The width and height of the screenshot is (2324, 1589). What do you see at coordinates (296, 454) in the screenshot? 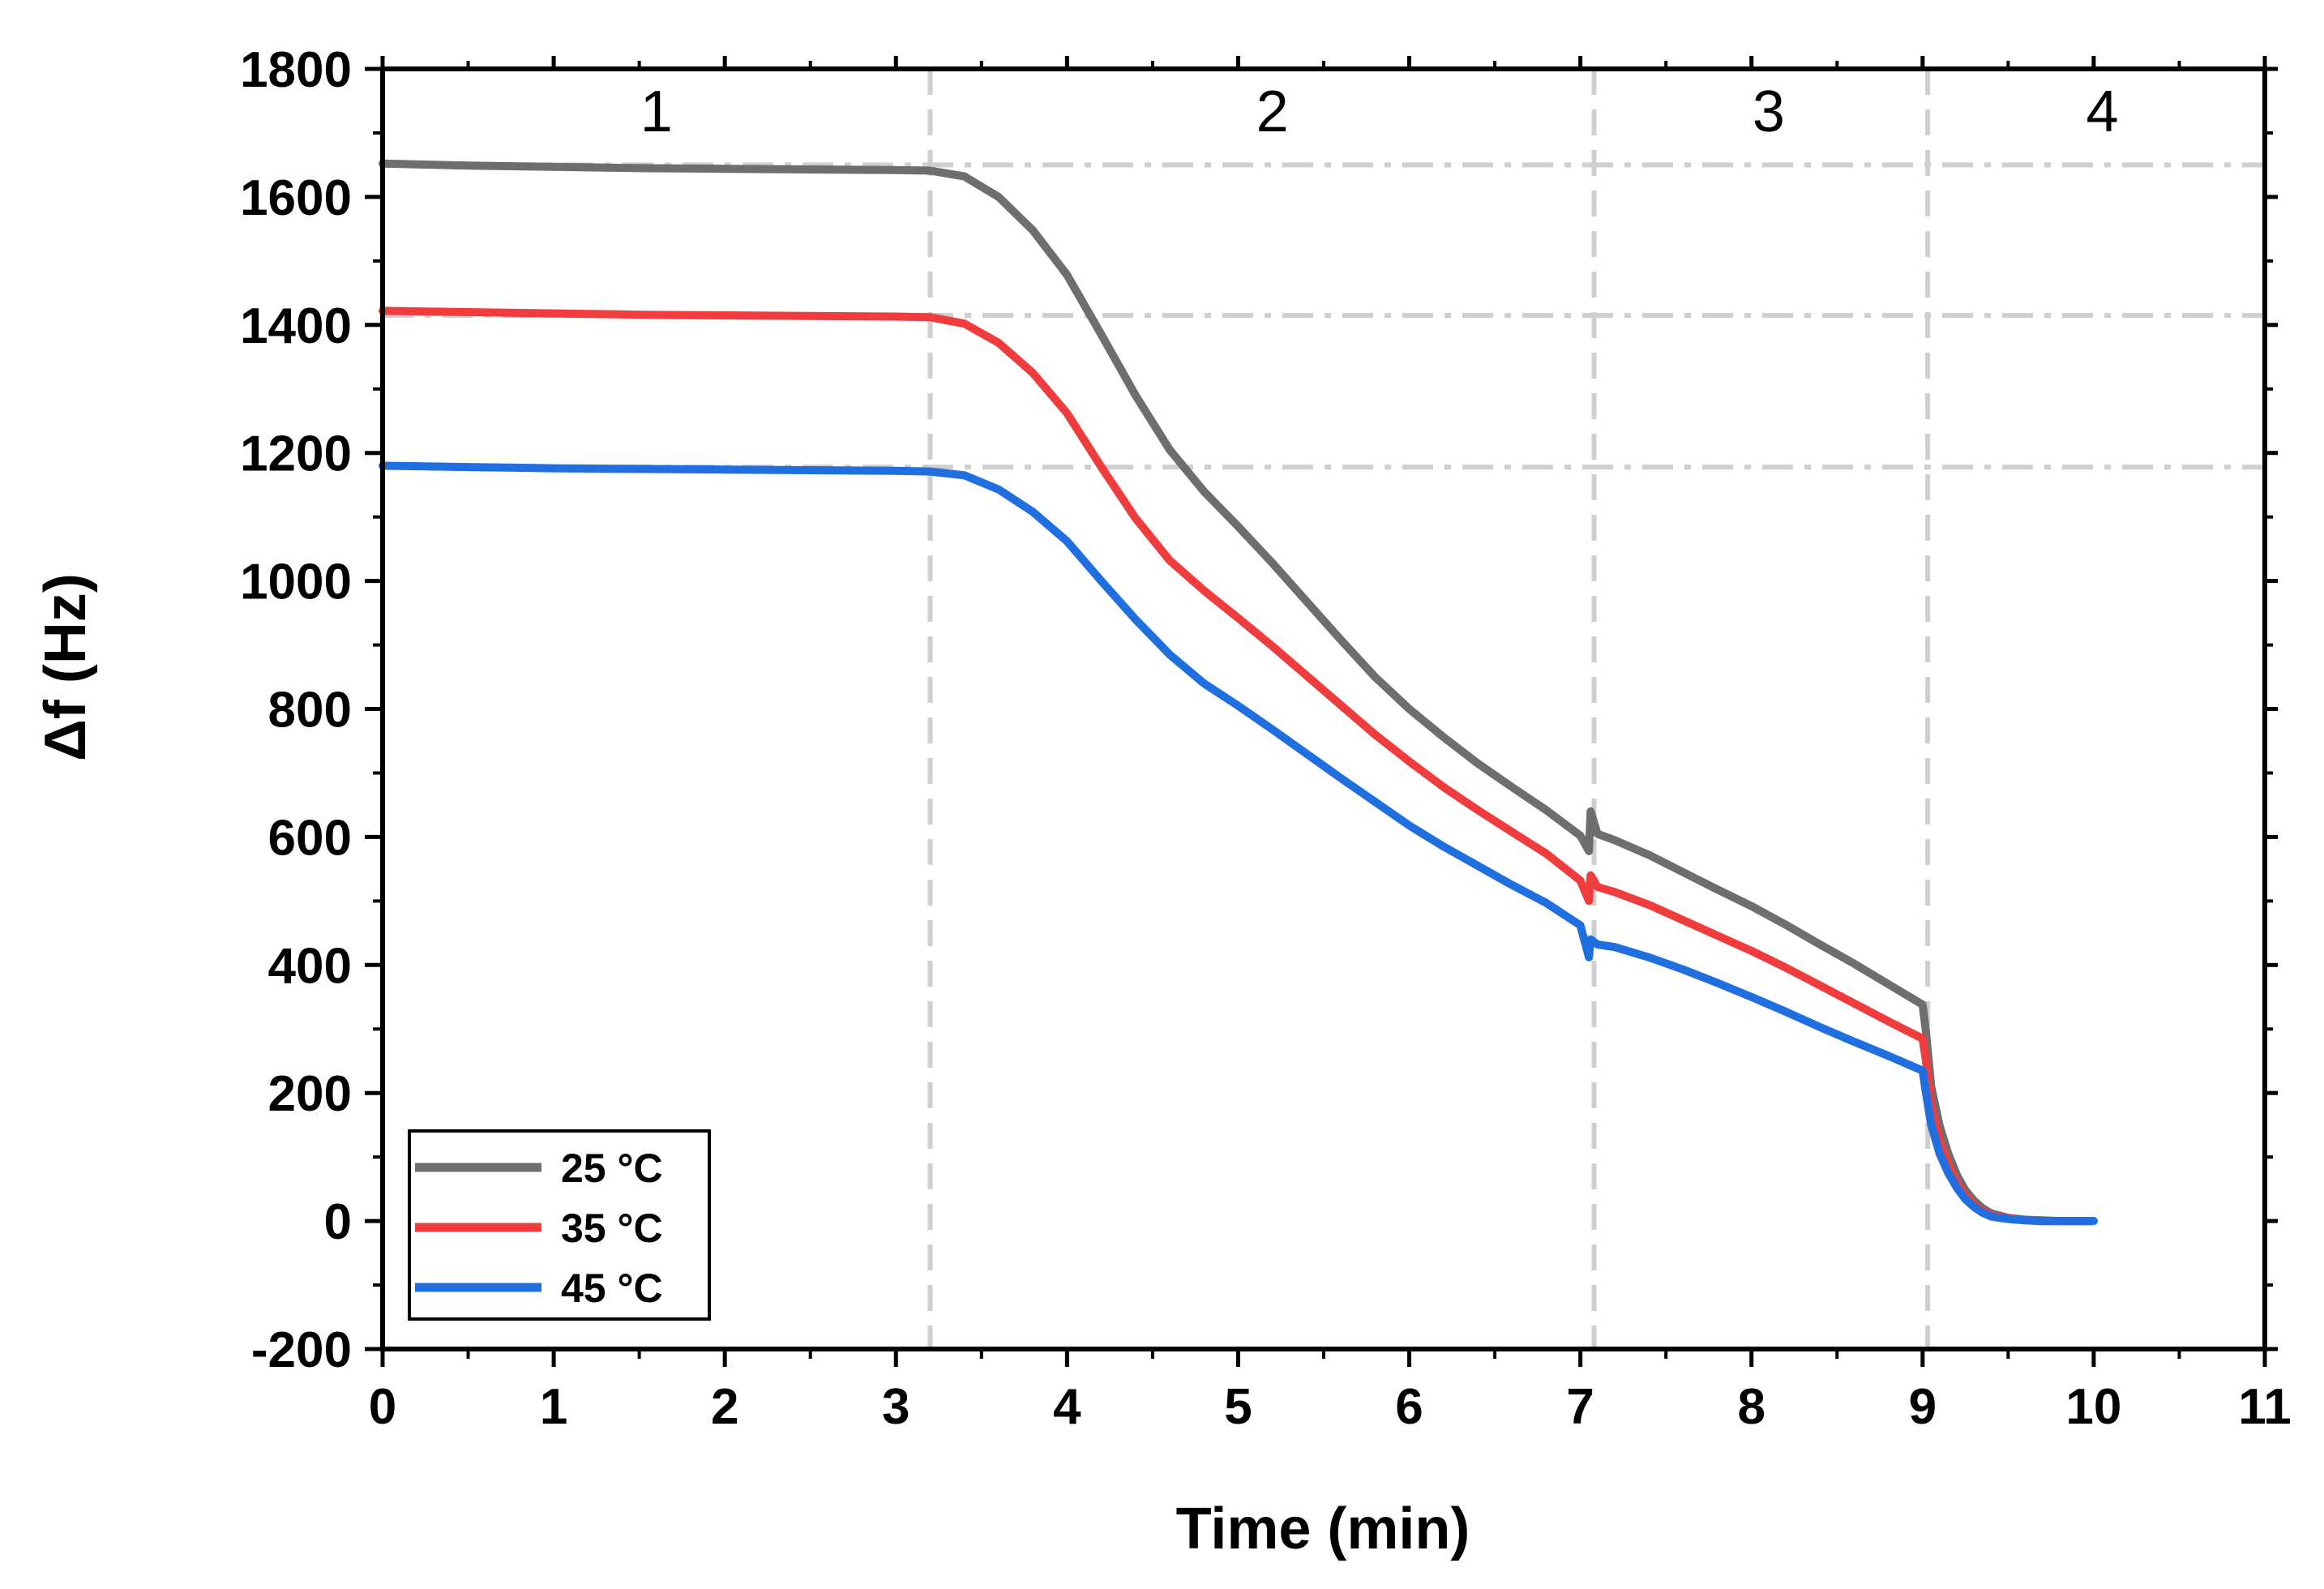
I see `y-tick-label: 1200` at bounding box center [296, 454].